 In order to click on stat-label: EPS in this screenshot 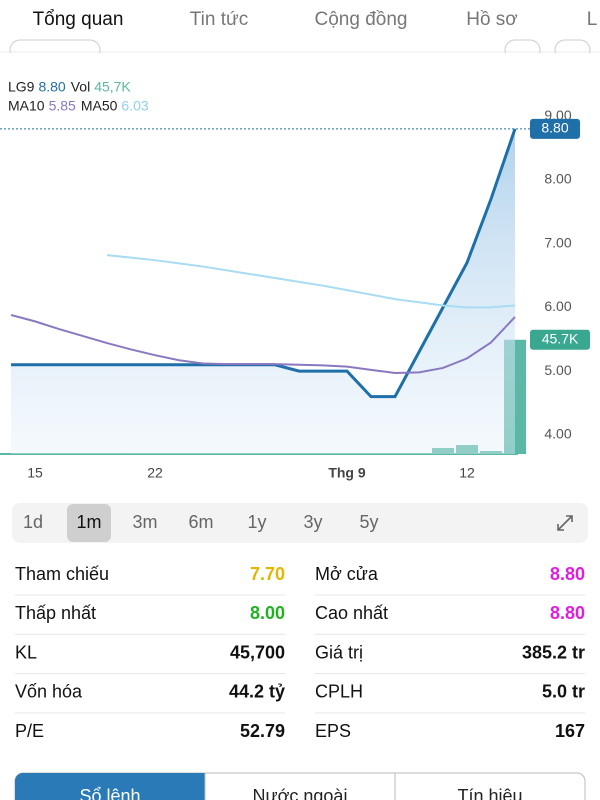, I will do `click(333, 731)`.